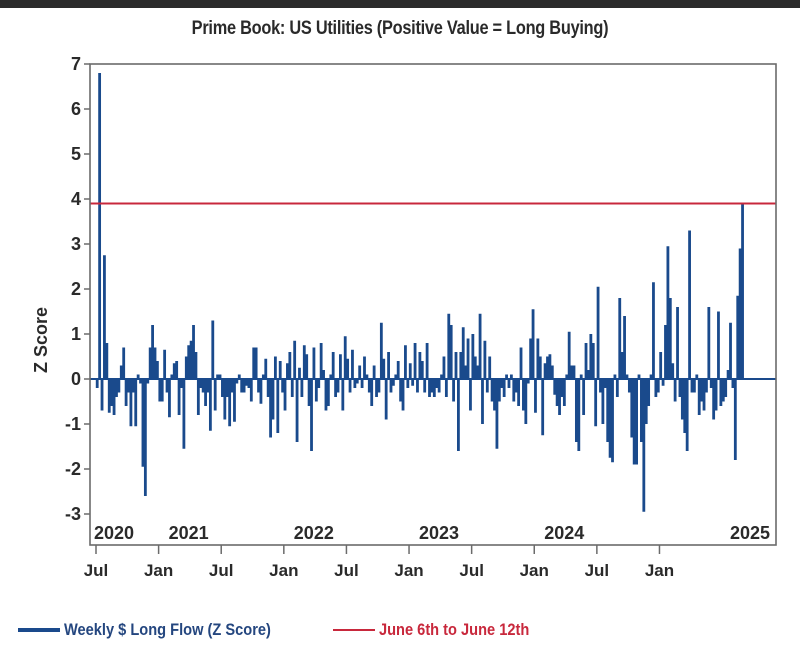 Image resolution: width=800 pixels, height=663 pixels. What do you see at coordinates (161, 630) in the screenshot?
I see `legend-item-weekly-flow: Weekly $ Long Flow (Z Score)` at bounding box center [161, 630].